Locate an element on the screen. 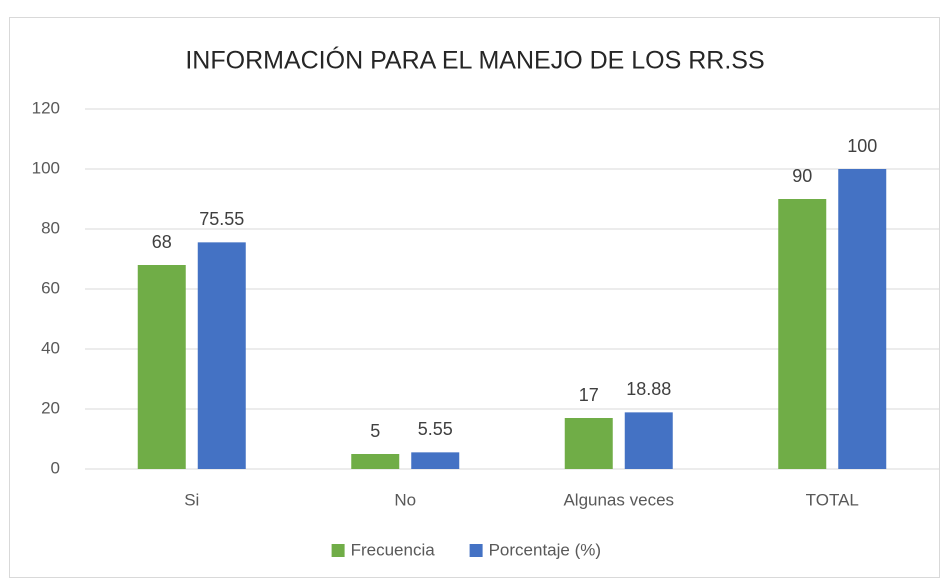  y-tick-label: 40 is located at coordinates (50, 347).